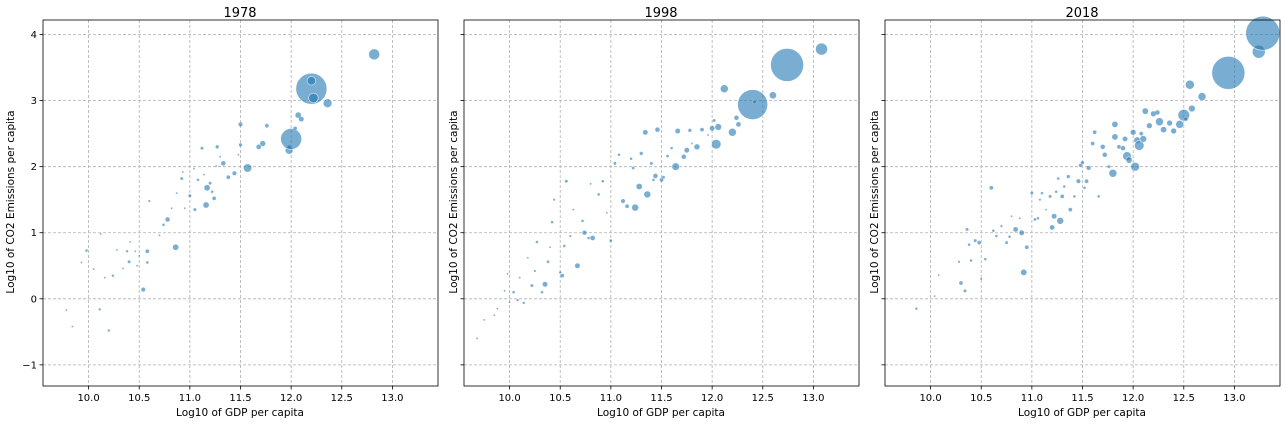 This screenshot has height=424, width=1288. I want to click on x-tick-label: 11.0, so click(1032, 398).